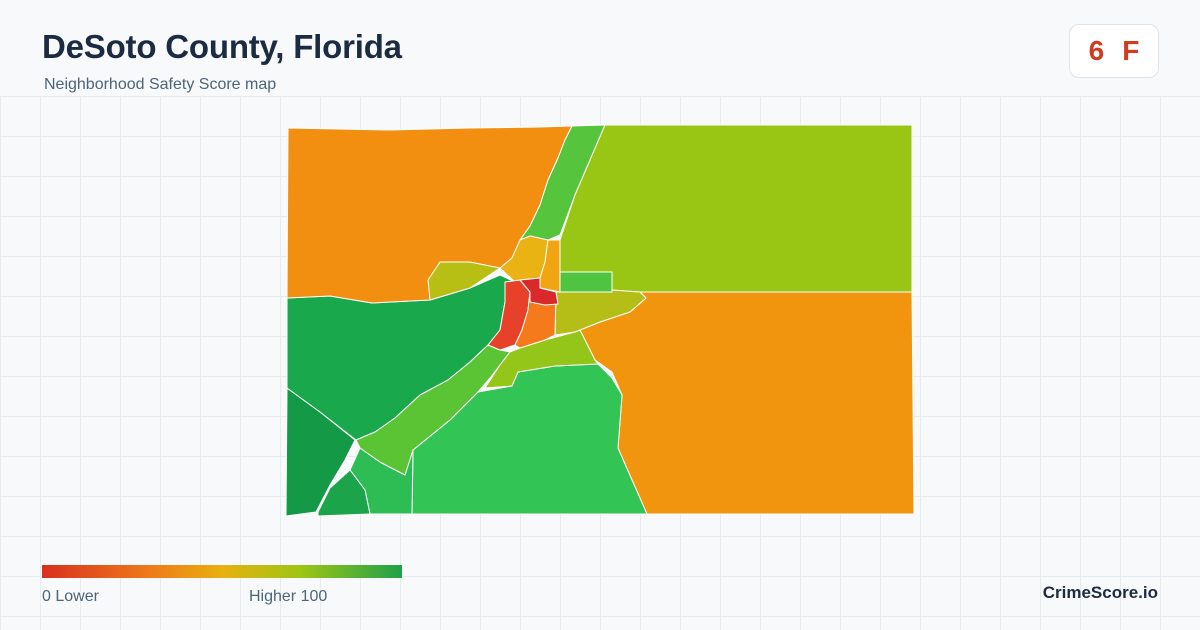 This screenshot has height=630, width=1200. What do you see at coordinates (600, 312) in the screenshot?
I see `map-region-east-central-arm` at bounding box center [600, 312].